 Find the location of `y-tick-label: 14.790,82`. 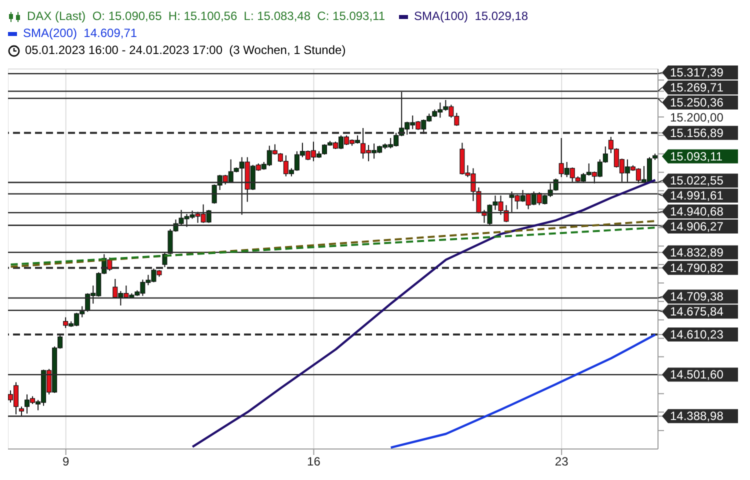

y-tick-label: 14.790,82 is located at coordinates (697, 267).